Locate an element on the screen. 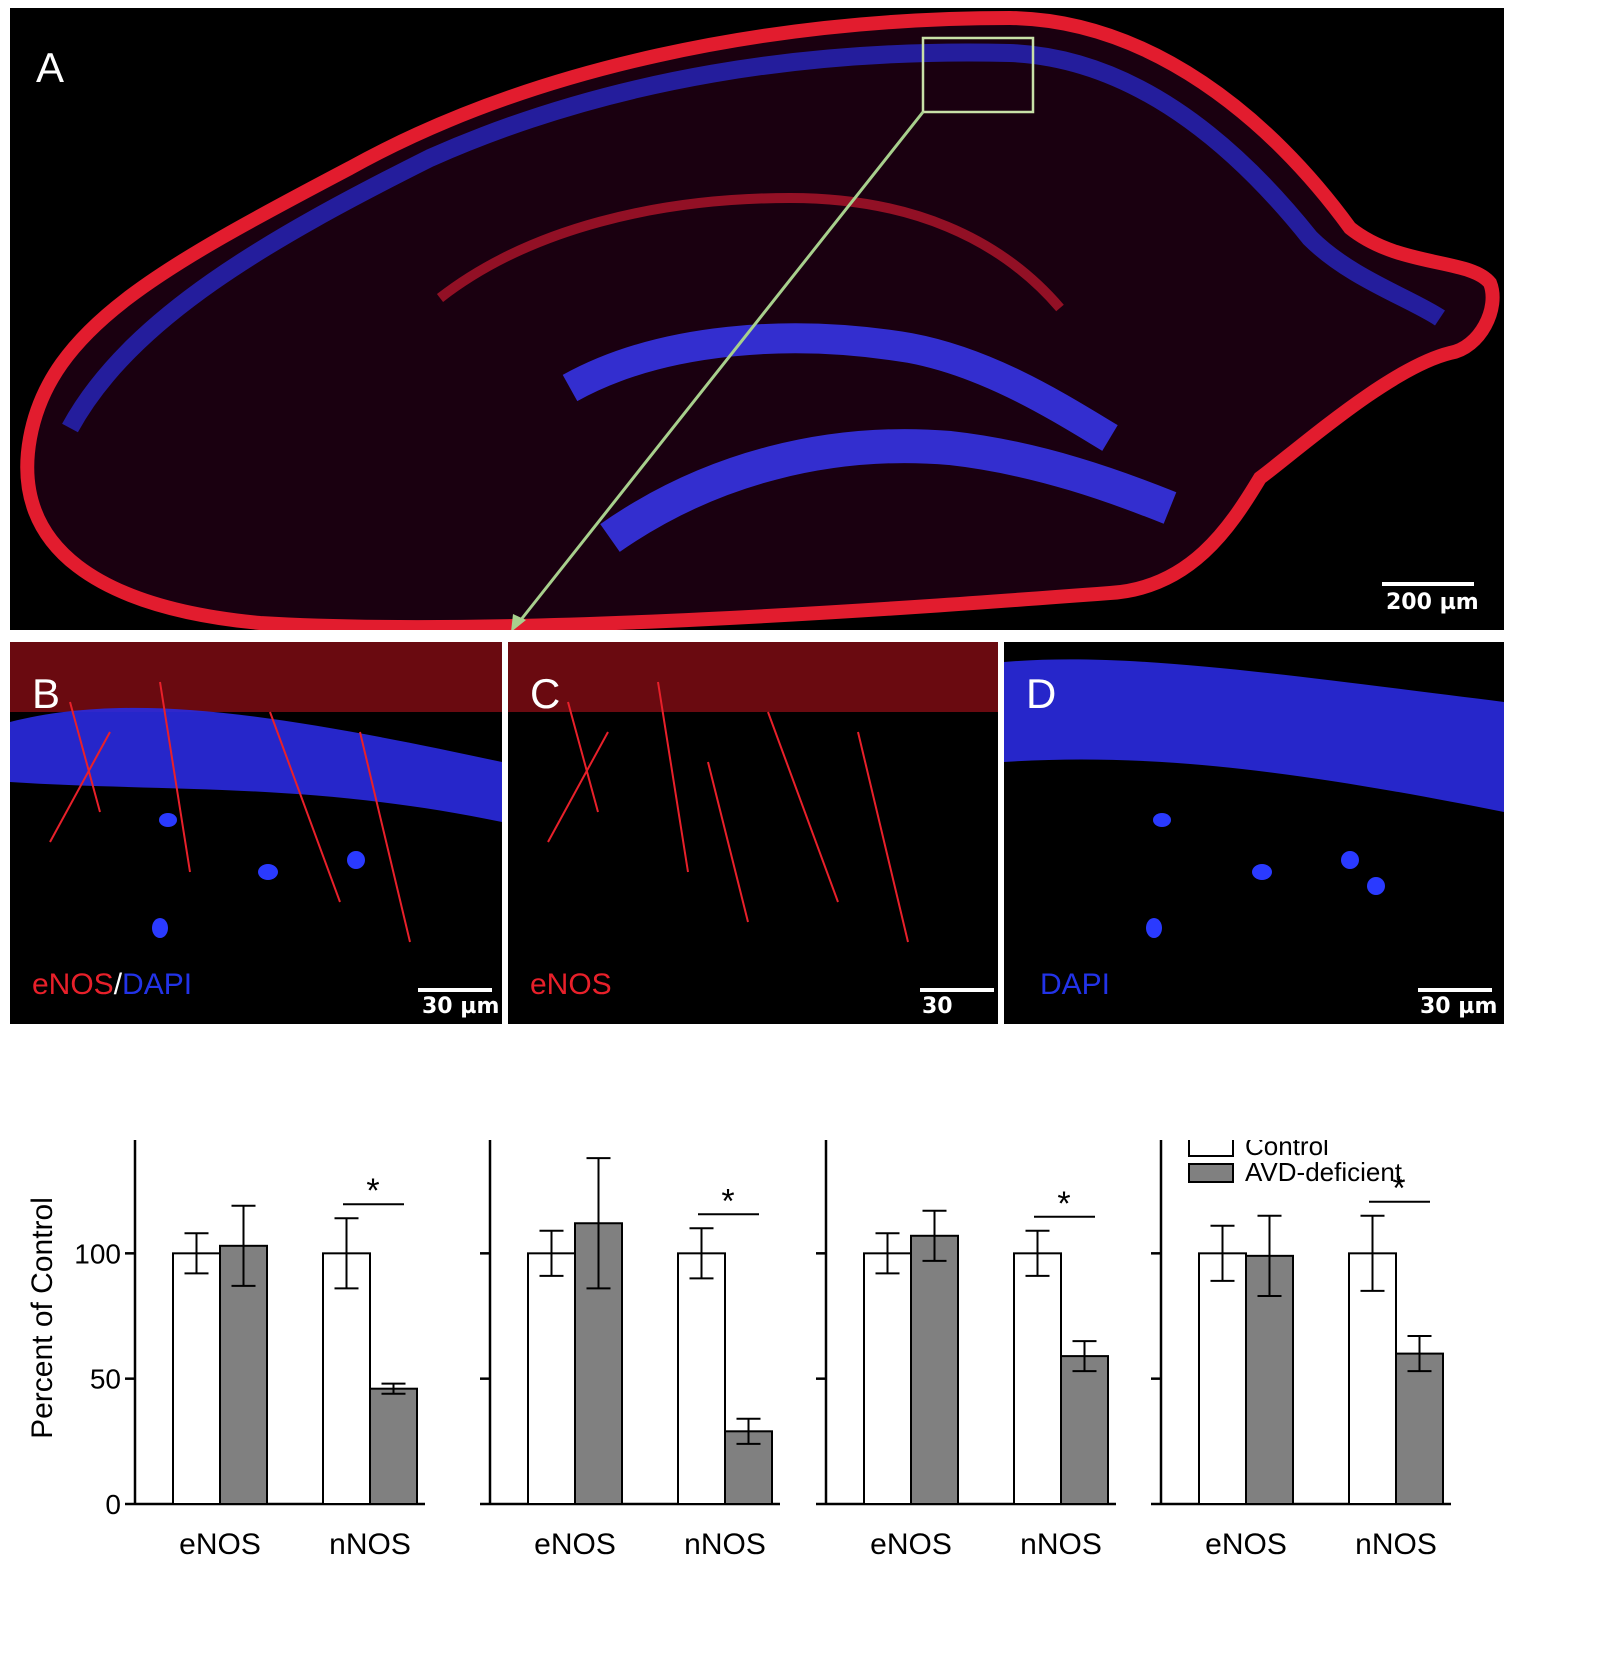 This screenshot has width=1613, height=1676. scale-bar-b is located at coordinates (455, 990).